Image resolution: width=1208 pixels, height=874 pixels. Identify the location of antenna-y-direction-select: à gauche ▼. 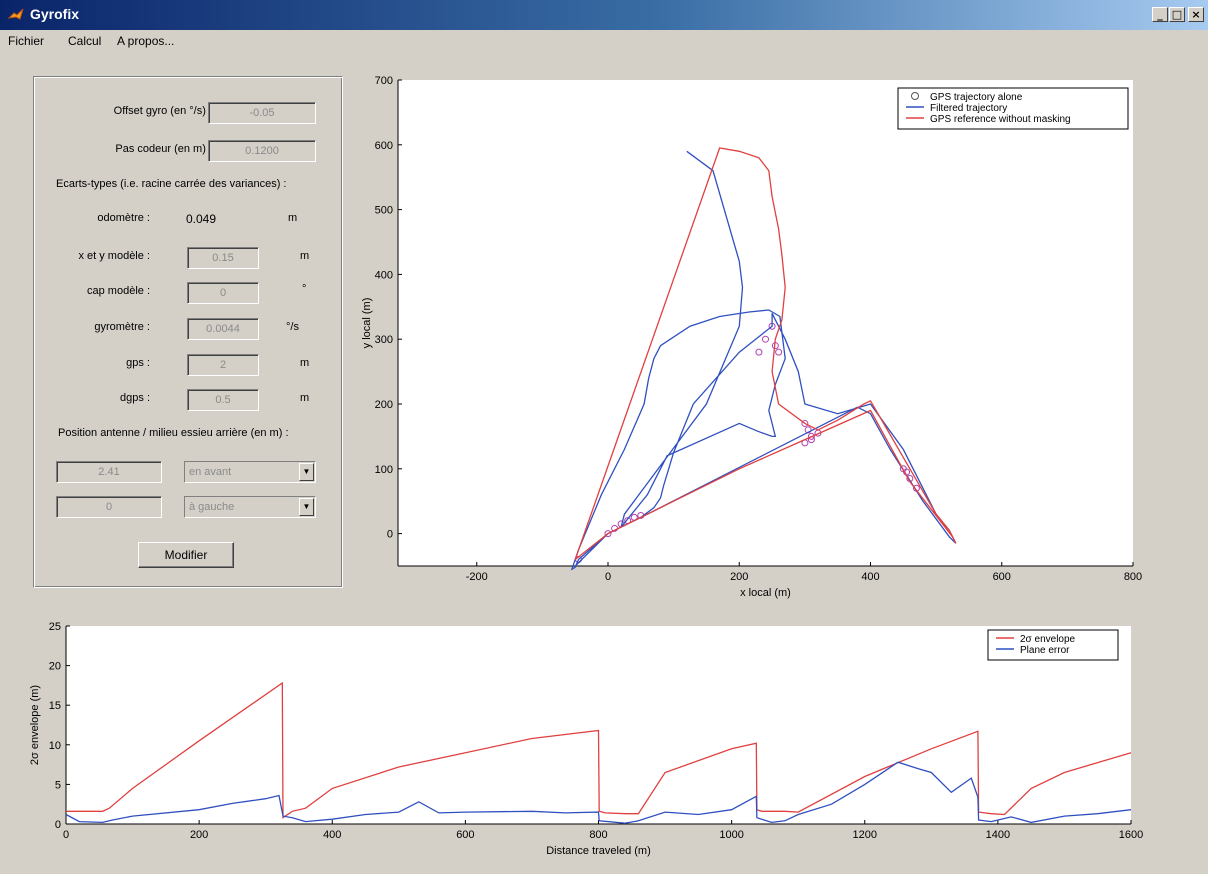
(250, 507).